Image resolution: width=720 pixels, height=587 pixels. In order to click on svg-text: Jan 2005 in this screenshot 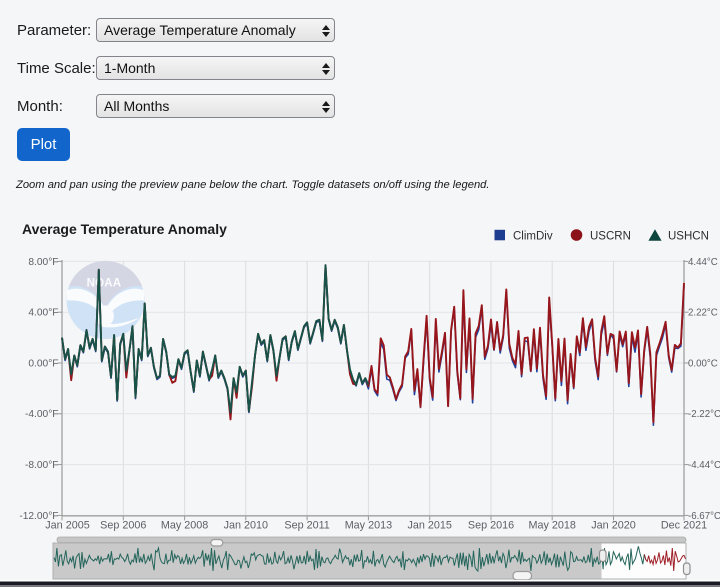, I will do `click(67, 526)`.